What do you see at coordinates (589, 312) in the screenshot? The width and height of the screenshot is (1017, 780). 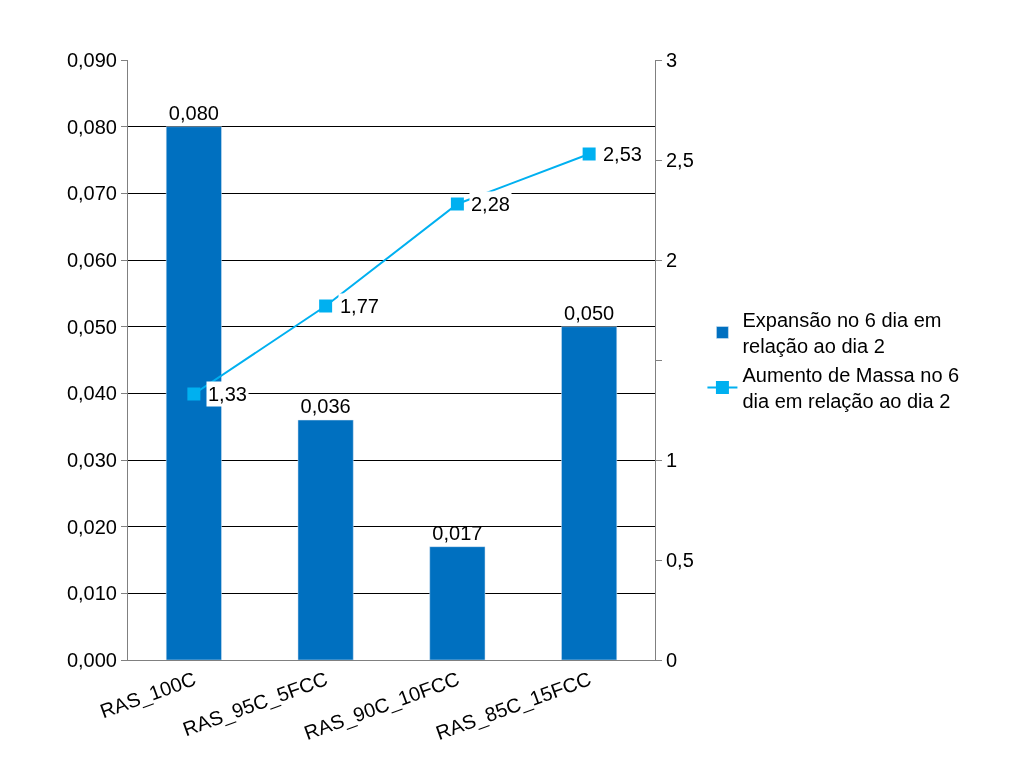 I see `data-label: 0,050` at bounding box center [589, 312].